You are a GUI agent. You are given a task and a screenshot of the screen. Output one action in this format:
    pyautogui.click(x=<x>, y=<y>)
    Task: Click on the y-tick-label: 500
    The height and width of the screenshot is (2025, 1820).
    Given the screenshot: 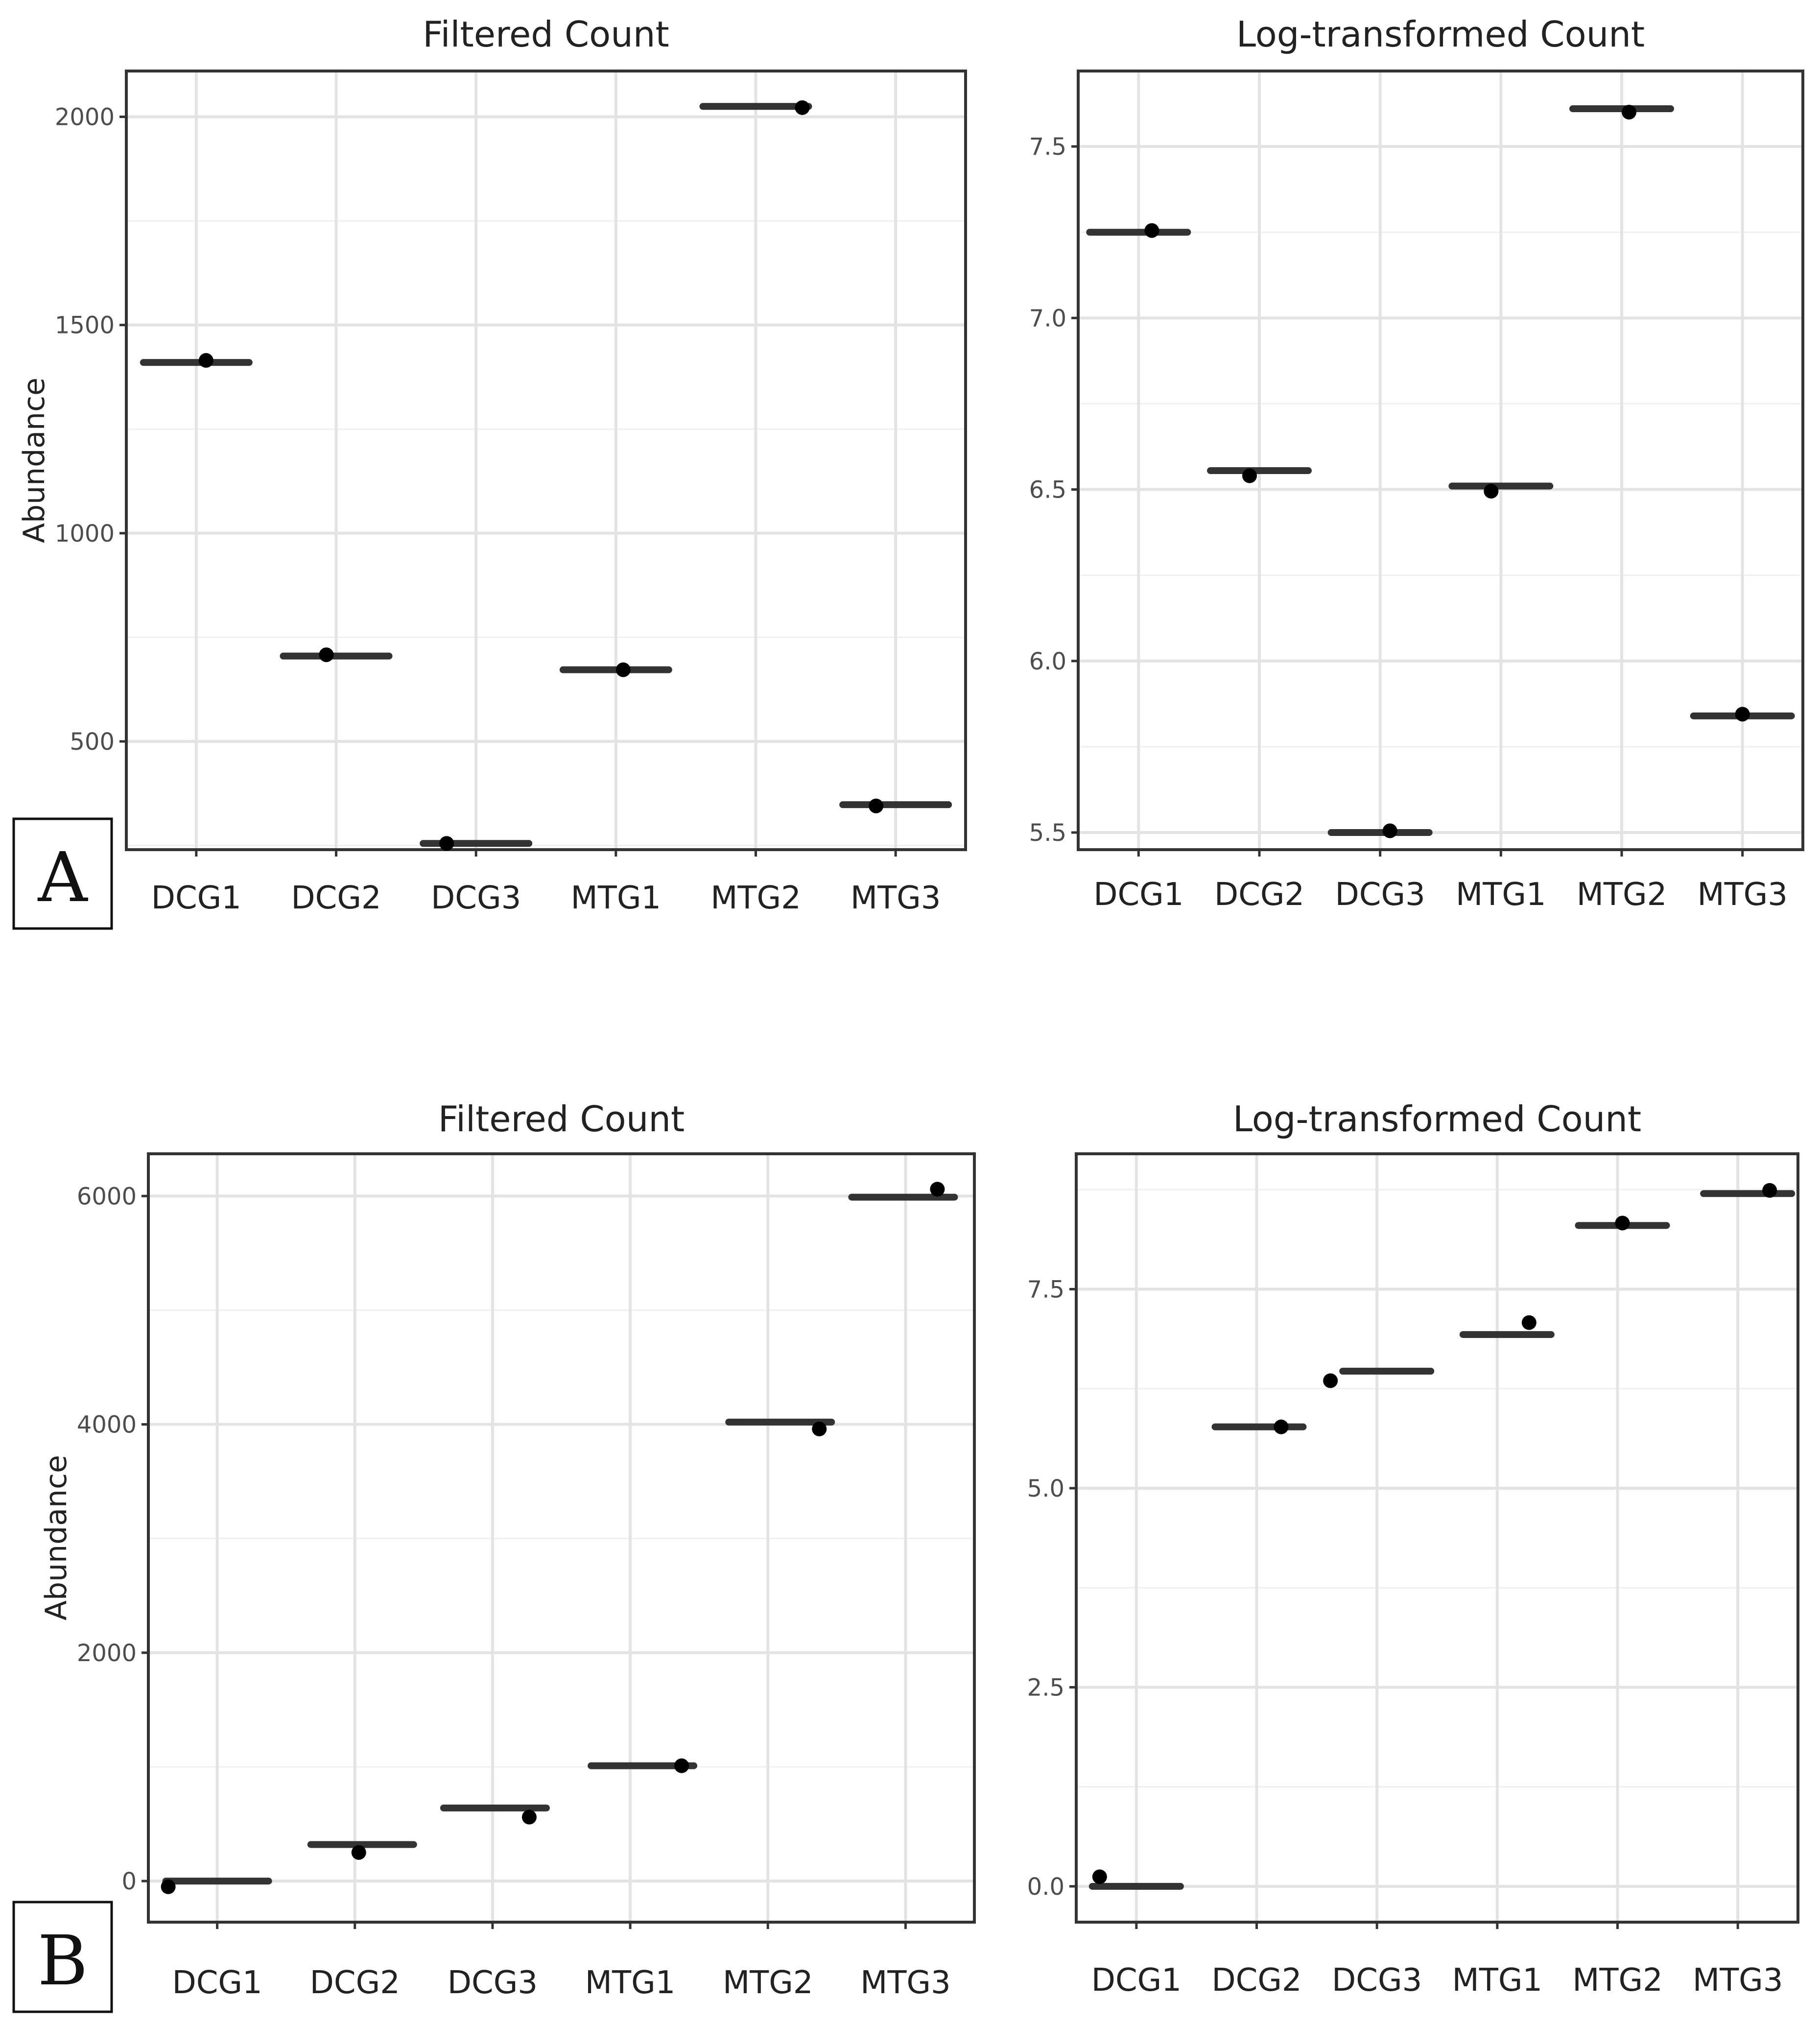 What is the action you would take?
    pyautogui.click(x=92, y=742)
    